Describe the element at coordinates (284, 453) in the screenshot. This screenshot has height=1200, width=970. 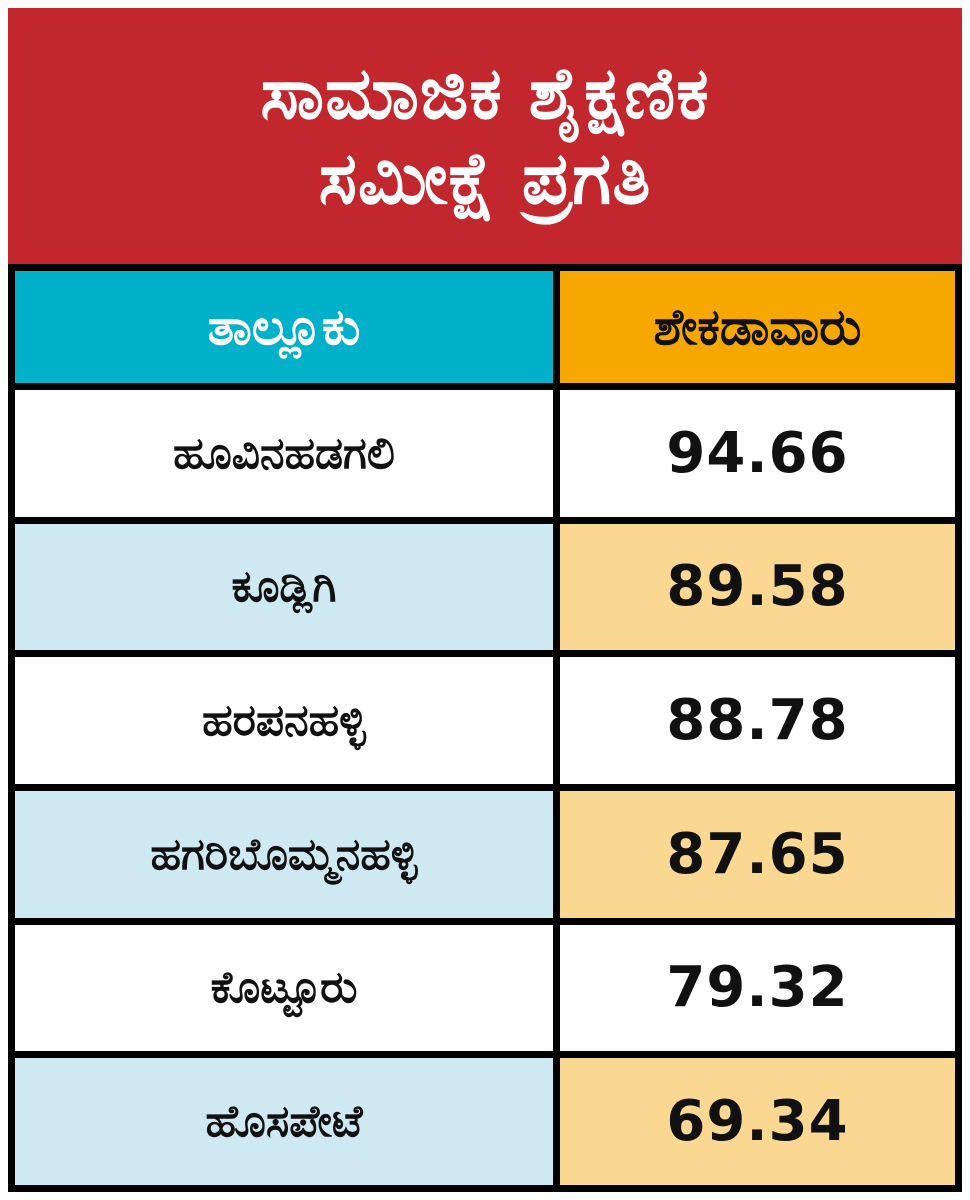
I see `table-row-taluk: ಹೂವಿನಹಡಗಲಿ` at that location.